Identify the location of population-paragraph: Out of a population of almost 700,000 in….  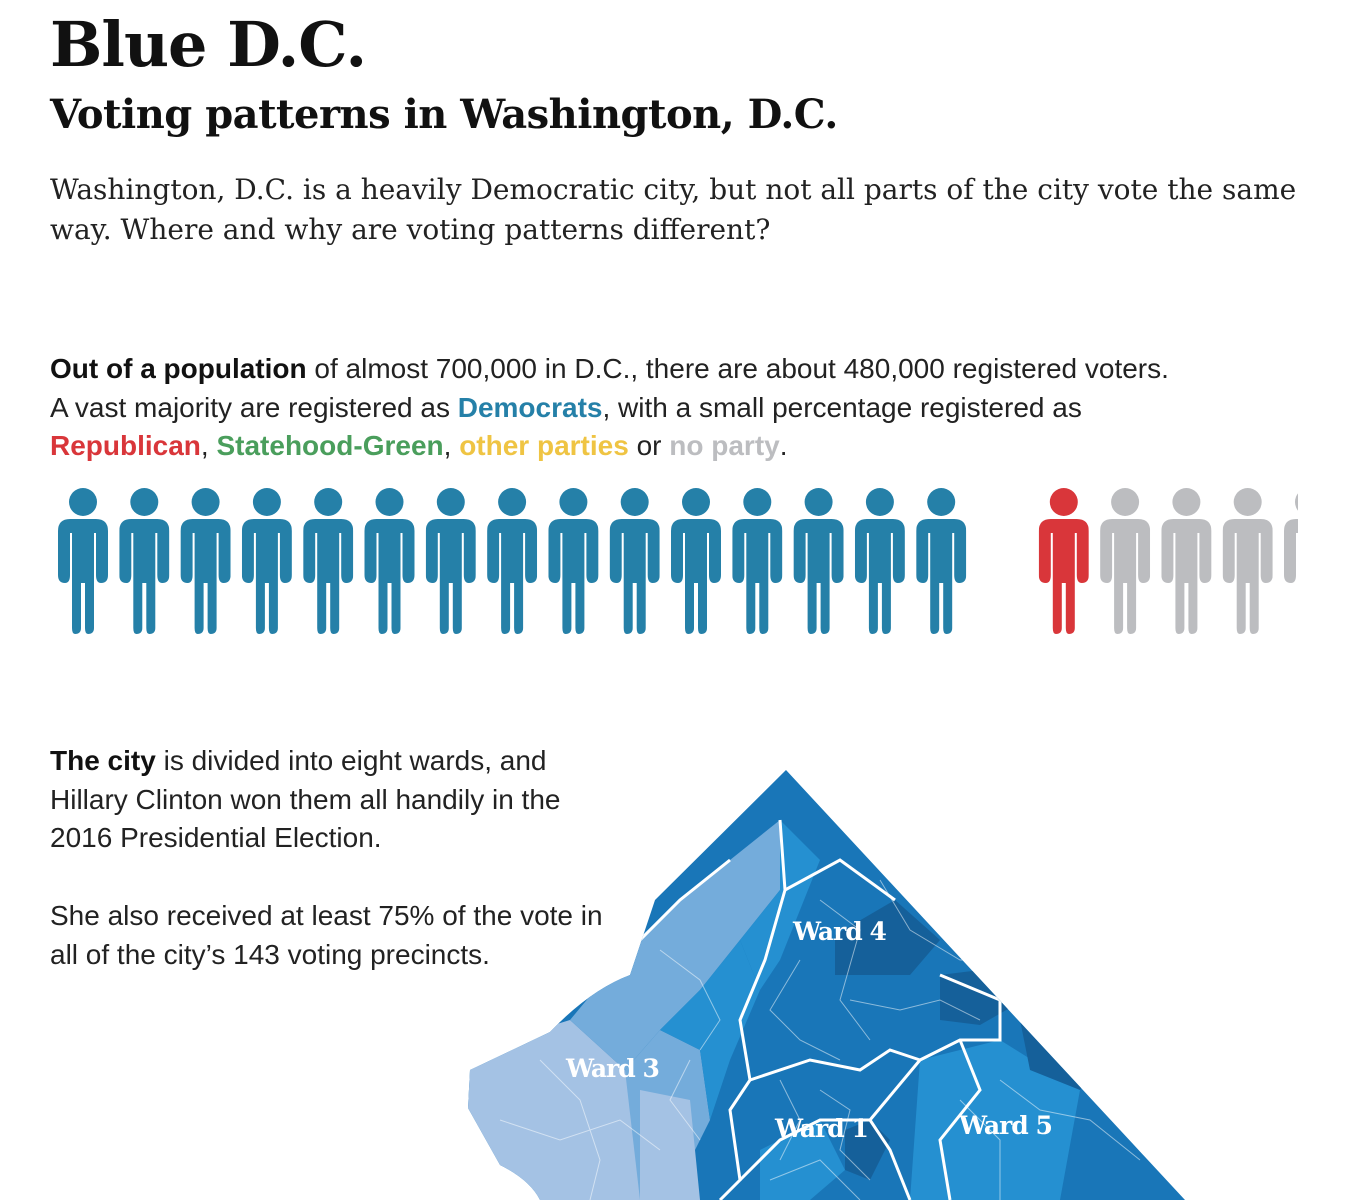
(680, 408).